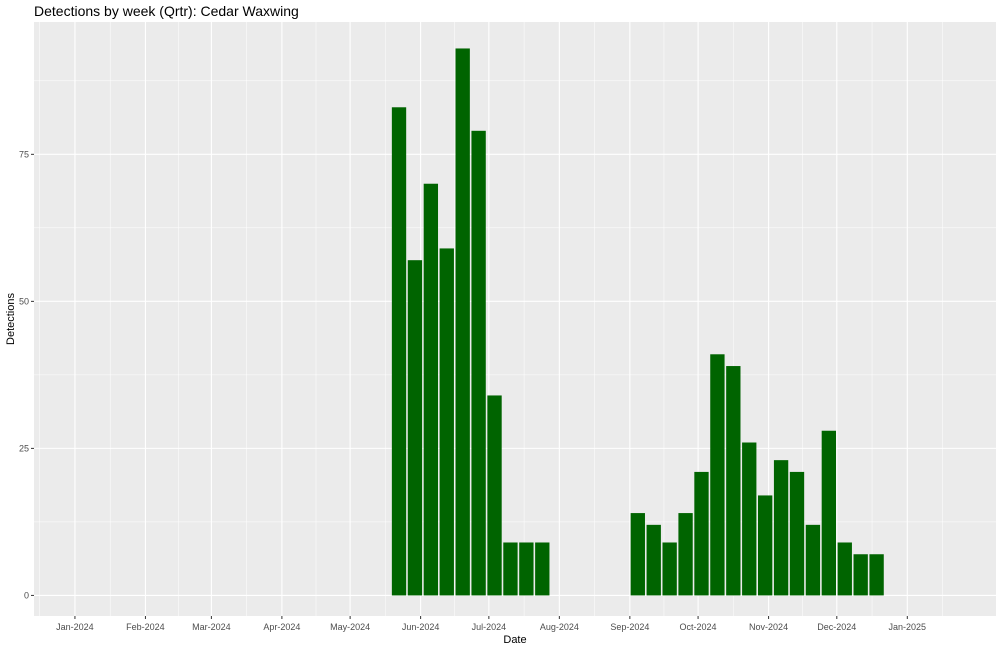  Describe the element at coordinates (421, 627) in the screenshot. I see `x-tick-label: Jun-2024` at that location.